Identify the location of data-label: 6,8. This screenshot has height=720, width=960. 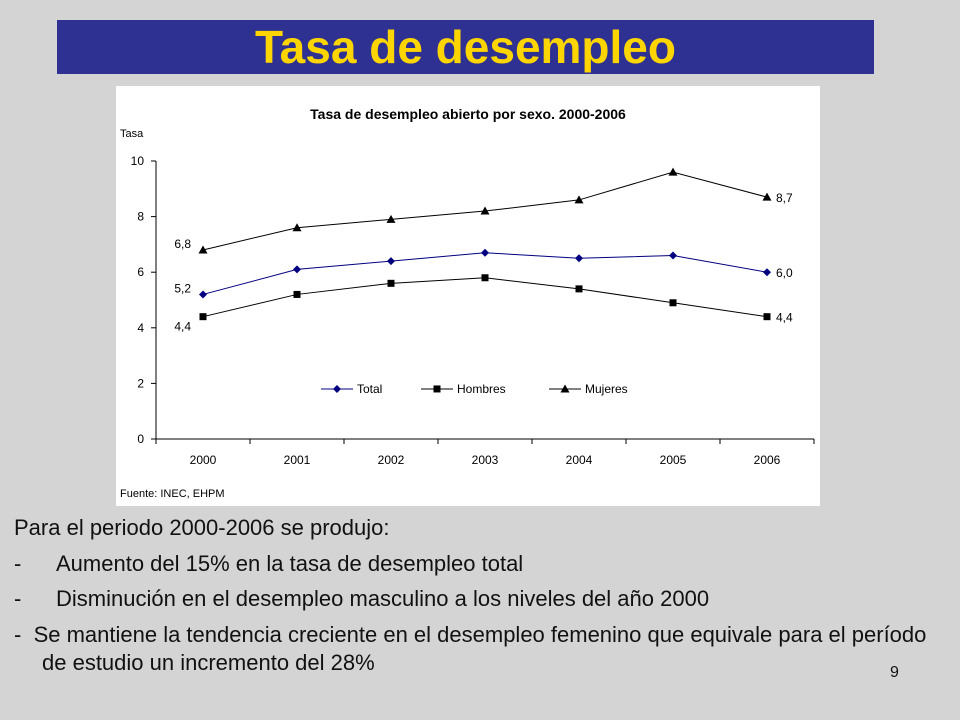
(182, 244).